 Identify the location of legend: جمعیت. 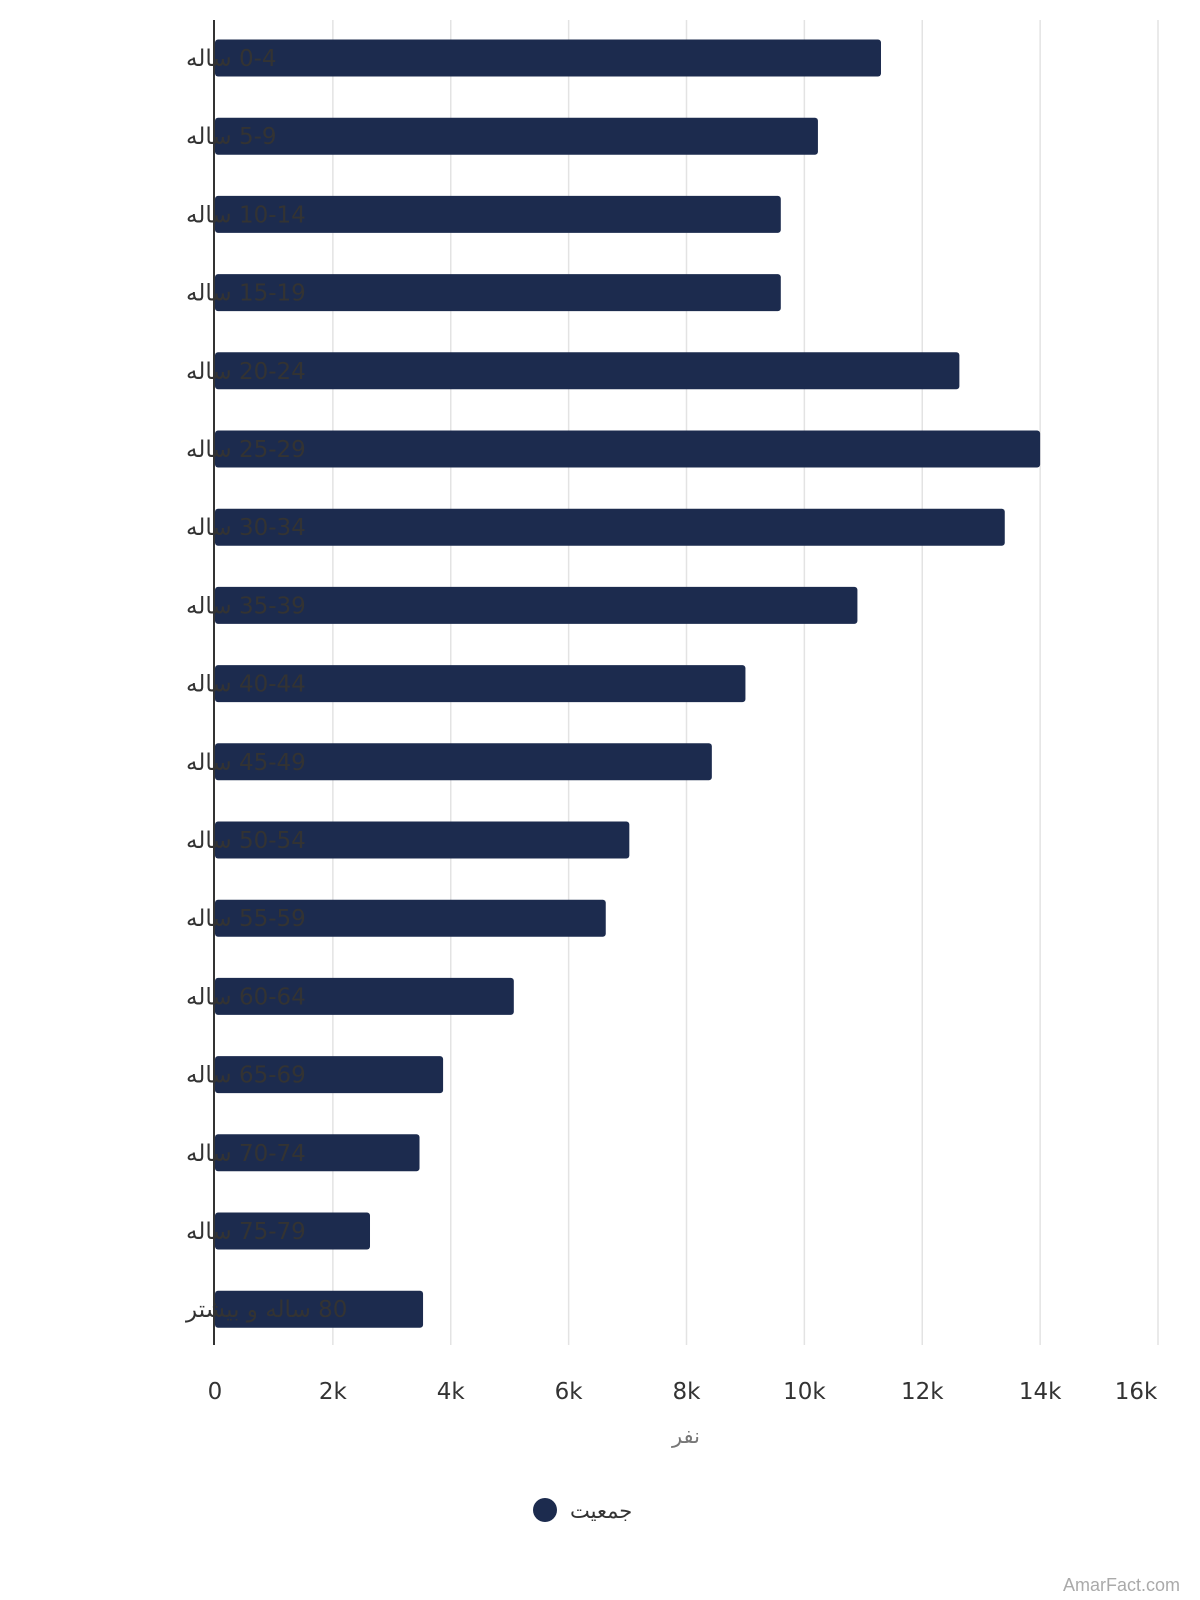
(582, 1510).